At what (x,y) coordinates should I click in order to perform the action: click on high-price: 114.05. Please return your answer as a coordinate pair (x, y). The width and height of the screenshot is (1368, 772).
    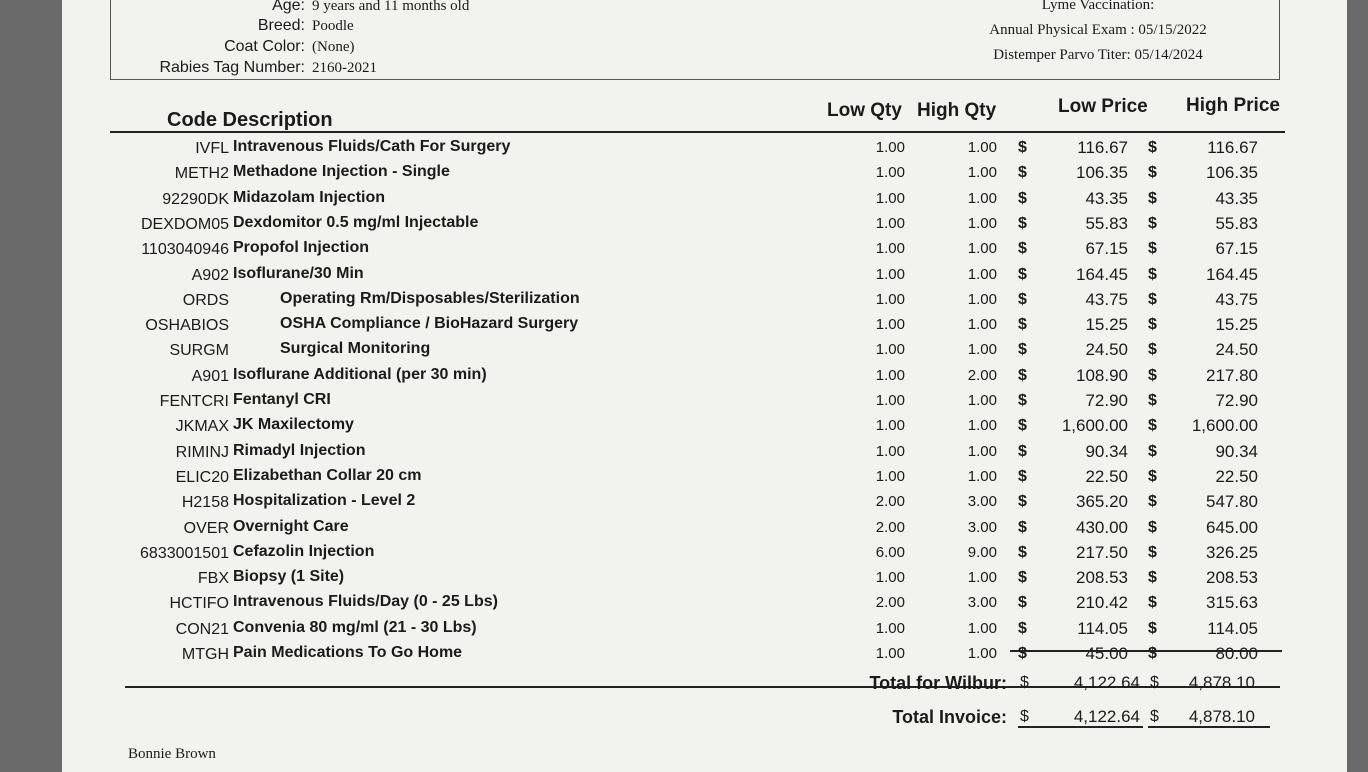
    Looking at the image, I should click on (1232, 628).